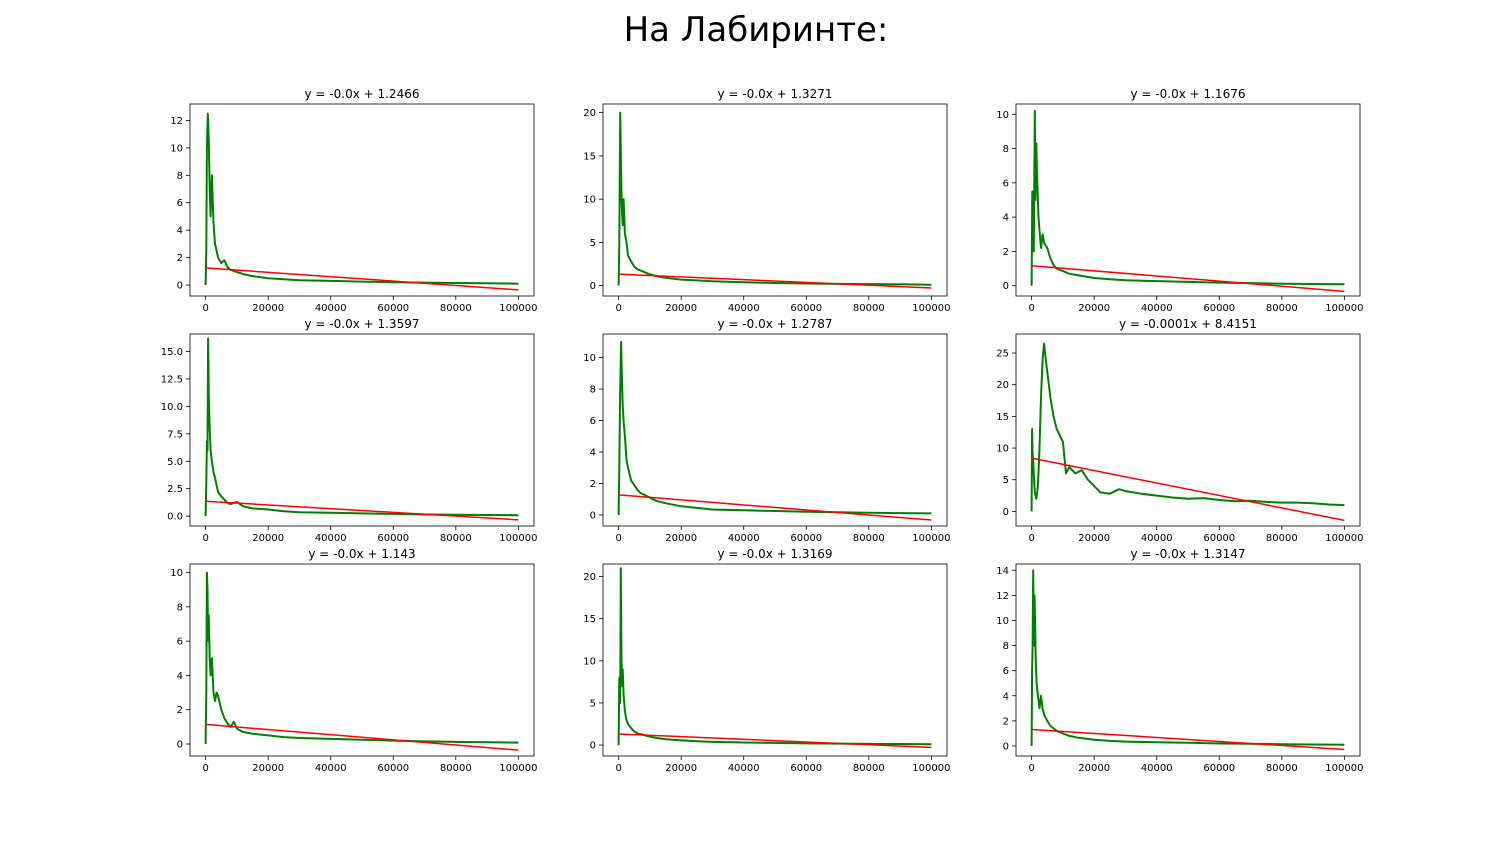 Image resolution: width=1512 pixels, height=864 pixels. What do you see at coordinates (1188, 554) in the screenshot?
I see `subplot-title: y = -0.0x + 1.3147` at bounding box center [1188, 554].